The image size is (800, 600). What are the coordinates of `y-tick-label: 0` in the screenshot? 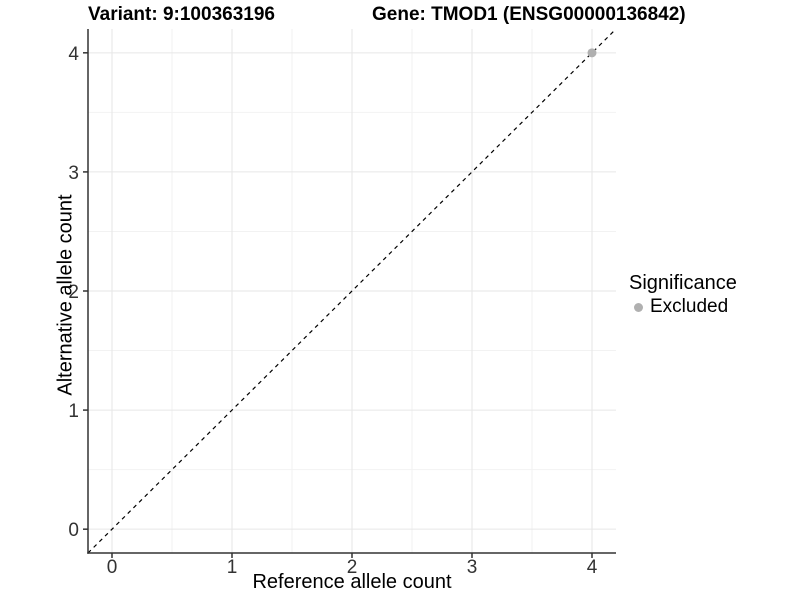 It's located at (73, 530).